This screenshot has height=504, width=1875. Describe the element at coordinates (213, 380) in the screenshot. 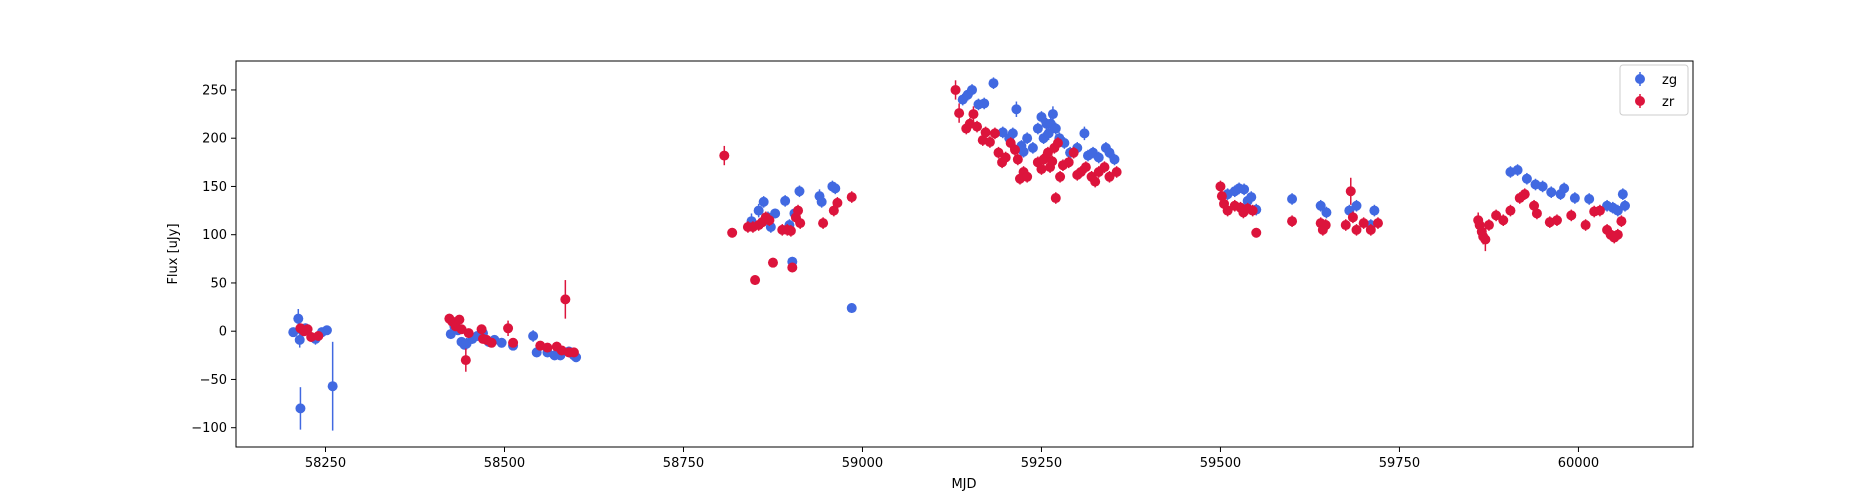

I see `y-tick-label: −50` at that location.